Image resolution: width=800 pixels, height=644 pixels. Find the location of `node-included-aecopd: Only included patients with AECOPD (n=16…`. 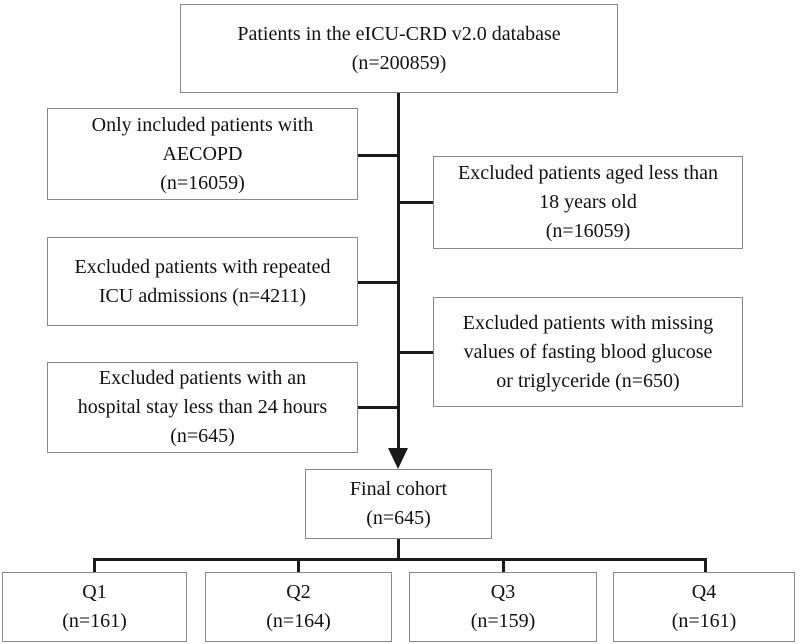

node-included-aecopd: Only included patients with AECOPD (n=16… is located at coordinates (202, 154).